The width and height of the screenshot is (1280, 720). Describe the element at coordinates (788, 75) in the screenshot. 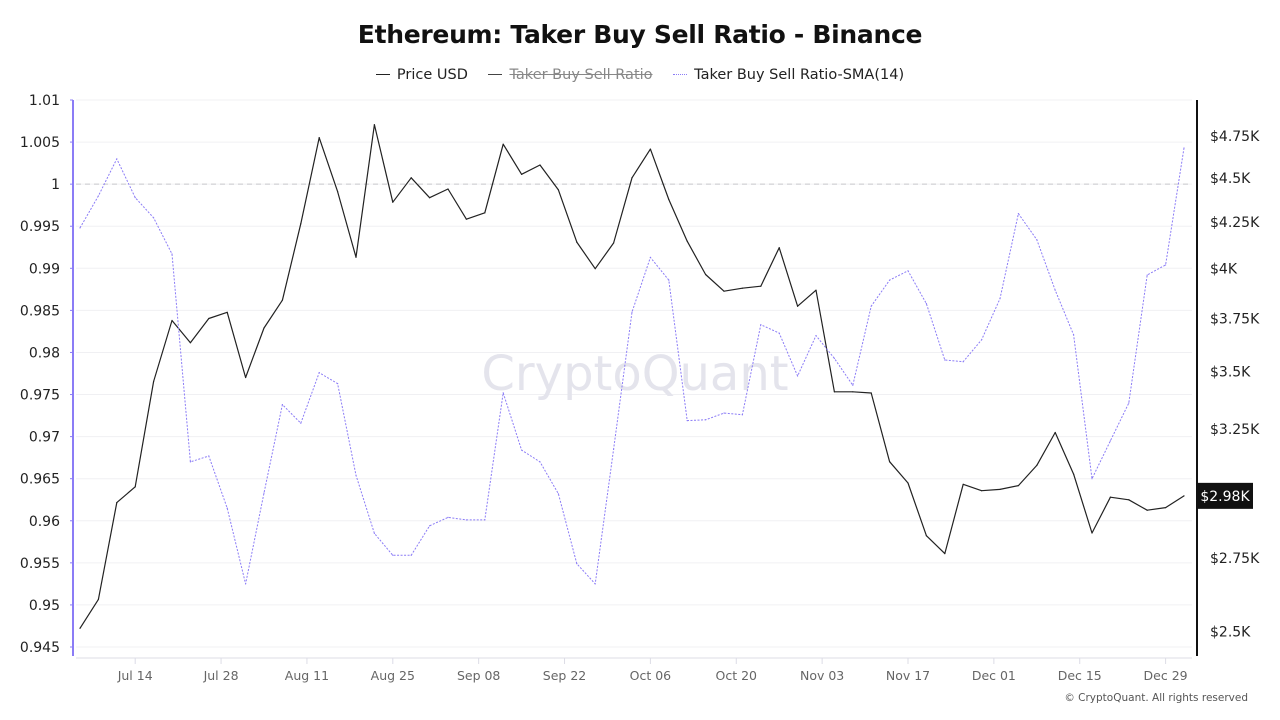

I see `legend-item-sma: Taker Buy Sell Ratio-SMA(14)` at that location.